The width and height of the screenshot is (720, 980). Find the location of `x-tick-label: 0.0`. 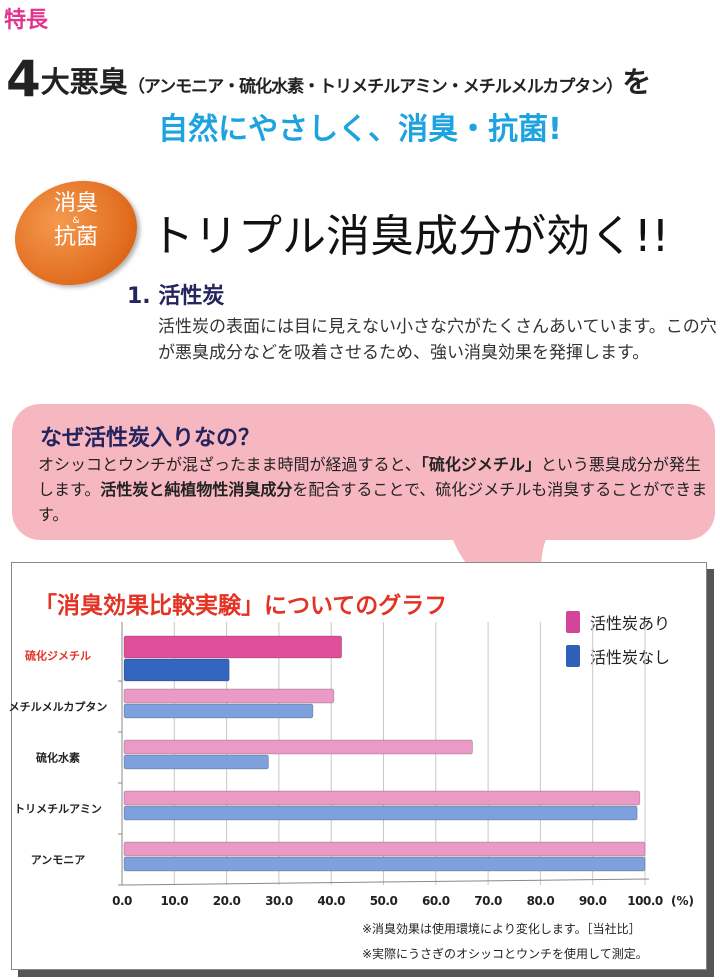

x-tick-label: 0.0 is located at coordinates (122, 901).